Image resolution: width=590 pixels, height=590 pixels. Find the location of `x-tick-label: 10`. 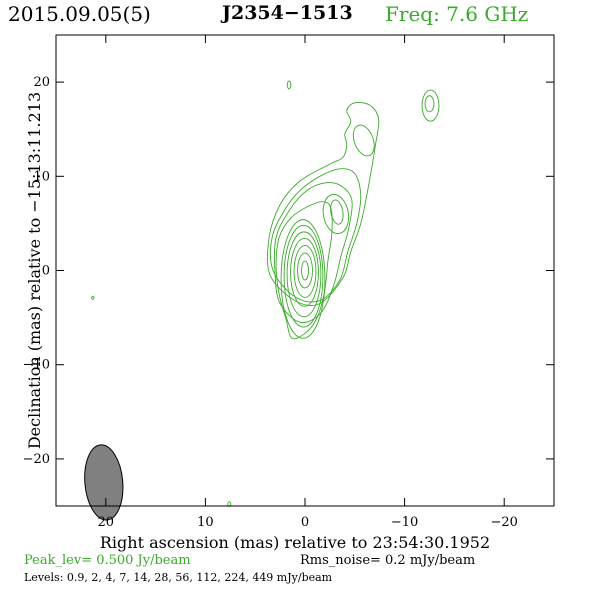

x-tick-label: 10 is located at coordinates (205, 522).